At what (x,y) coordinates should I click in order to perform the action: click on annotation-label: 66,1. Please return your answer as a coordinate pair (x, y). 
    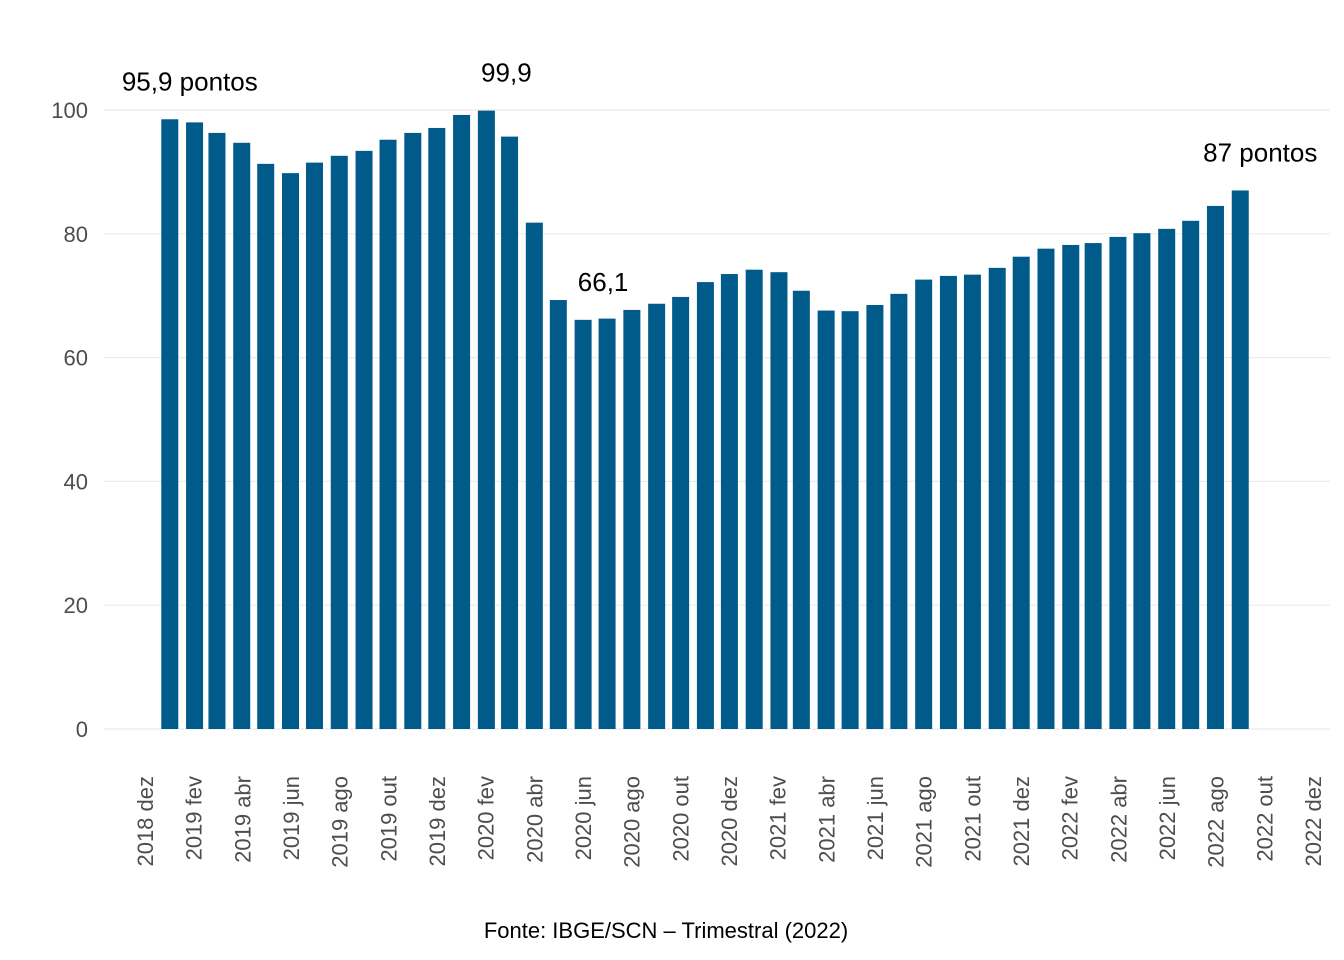
    Looking at the image, I should click on (603, 282).